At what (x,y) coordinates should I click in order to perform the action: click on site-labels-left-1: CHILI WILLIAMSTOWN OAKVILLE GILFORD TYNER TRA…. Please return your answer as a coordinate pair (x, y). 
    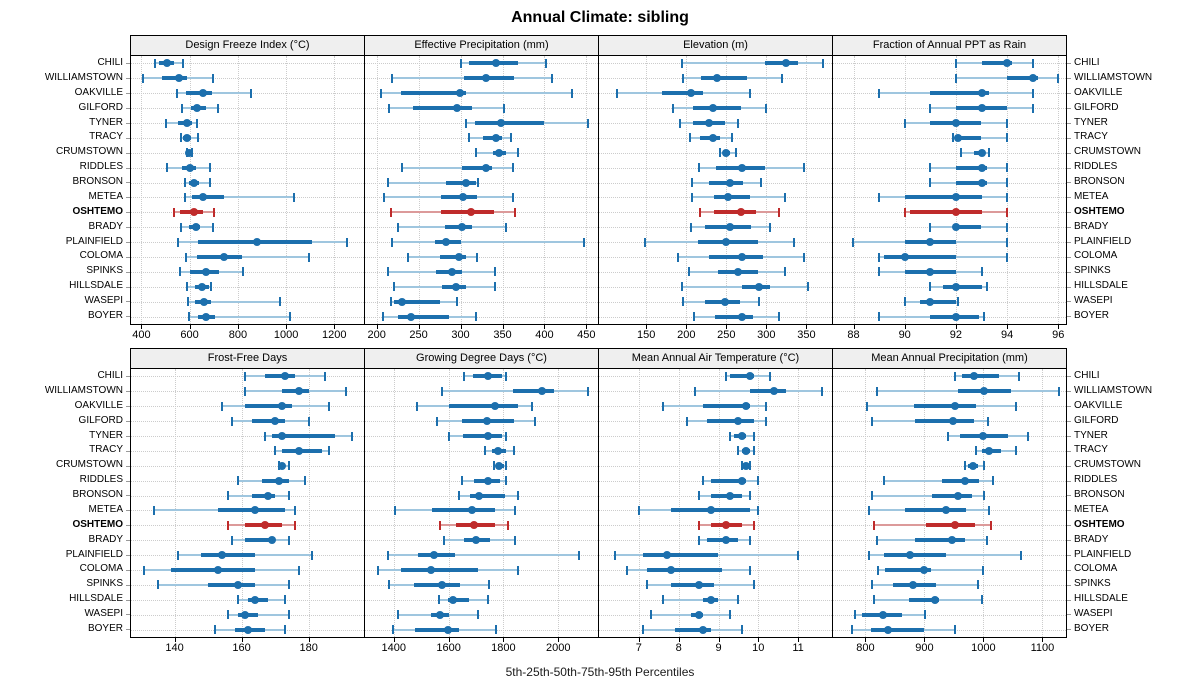
    Looking at the image, I should click on (65, 501).